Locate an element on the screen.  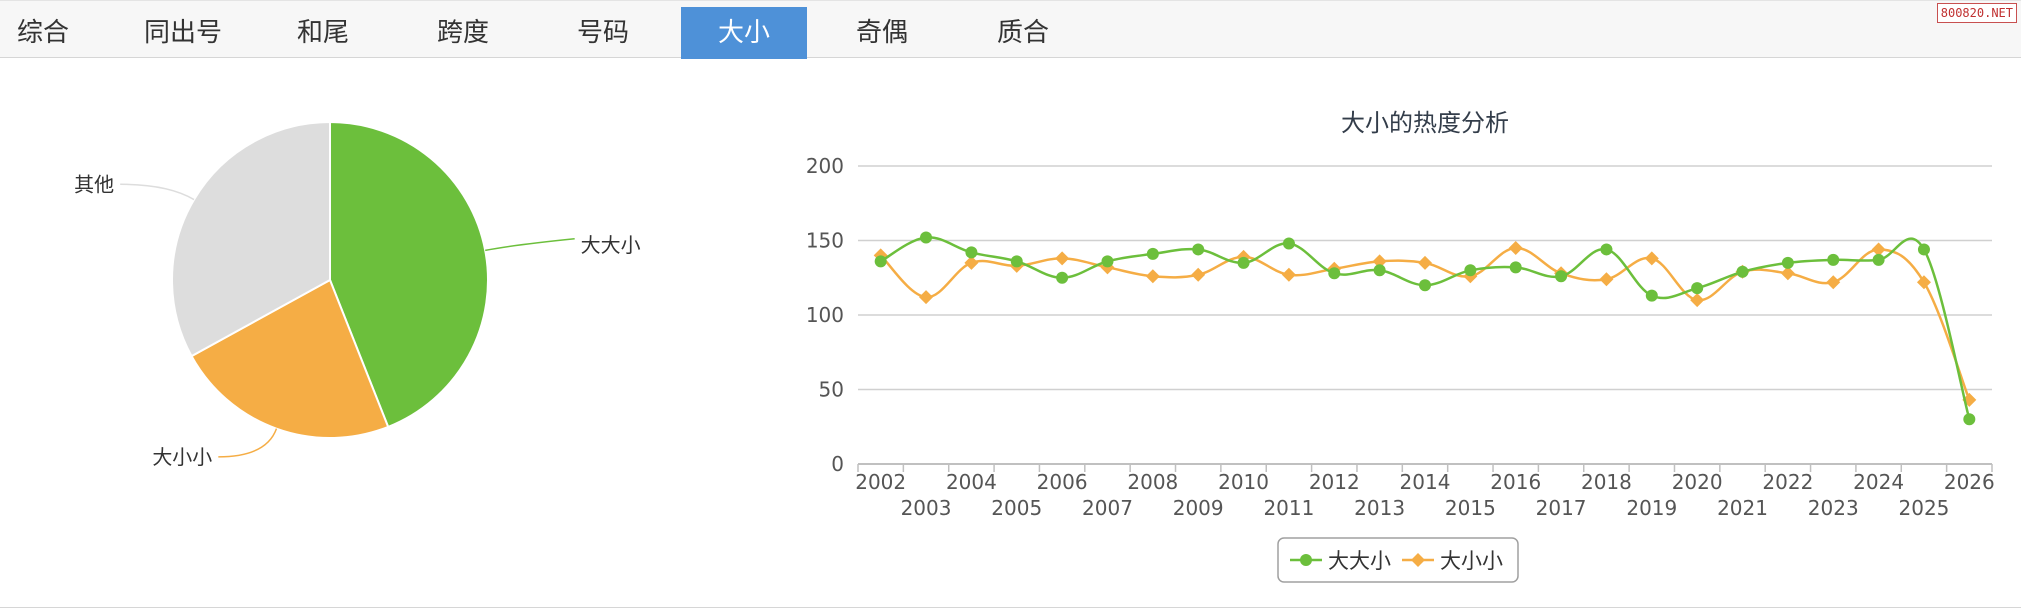
x-tick-label-12: 2014 is located at coordinates (1425, 482).